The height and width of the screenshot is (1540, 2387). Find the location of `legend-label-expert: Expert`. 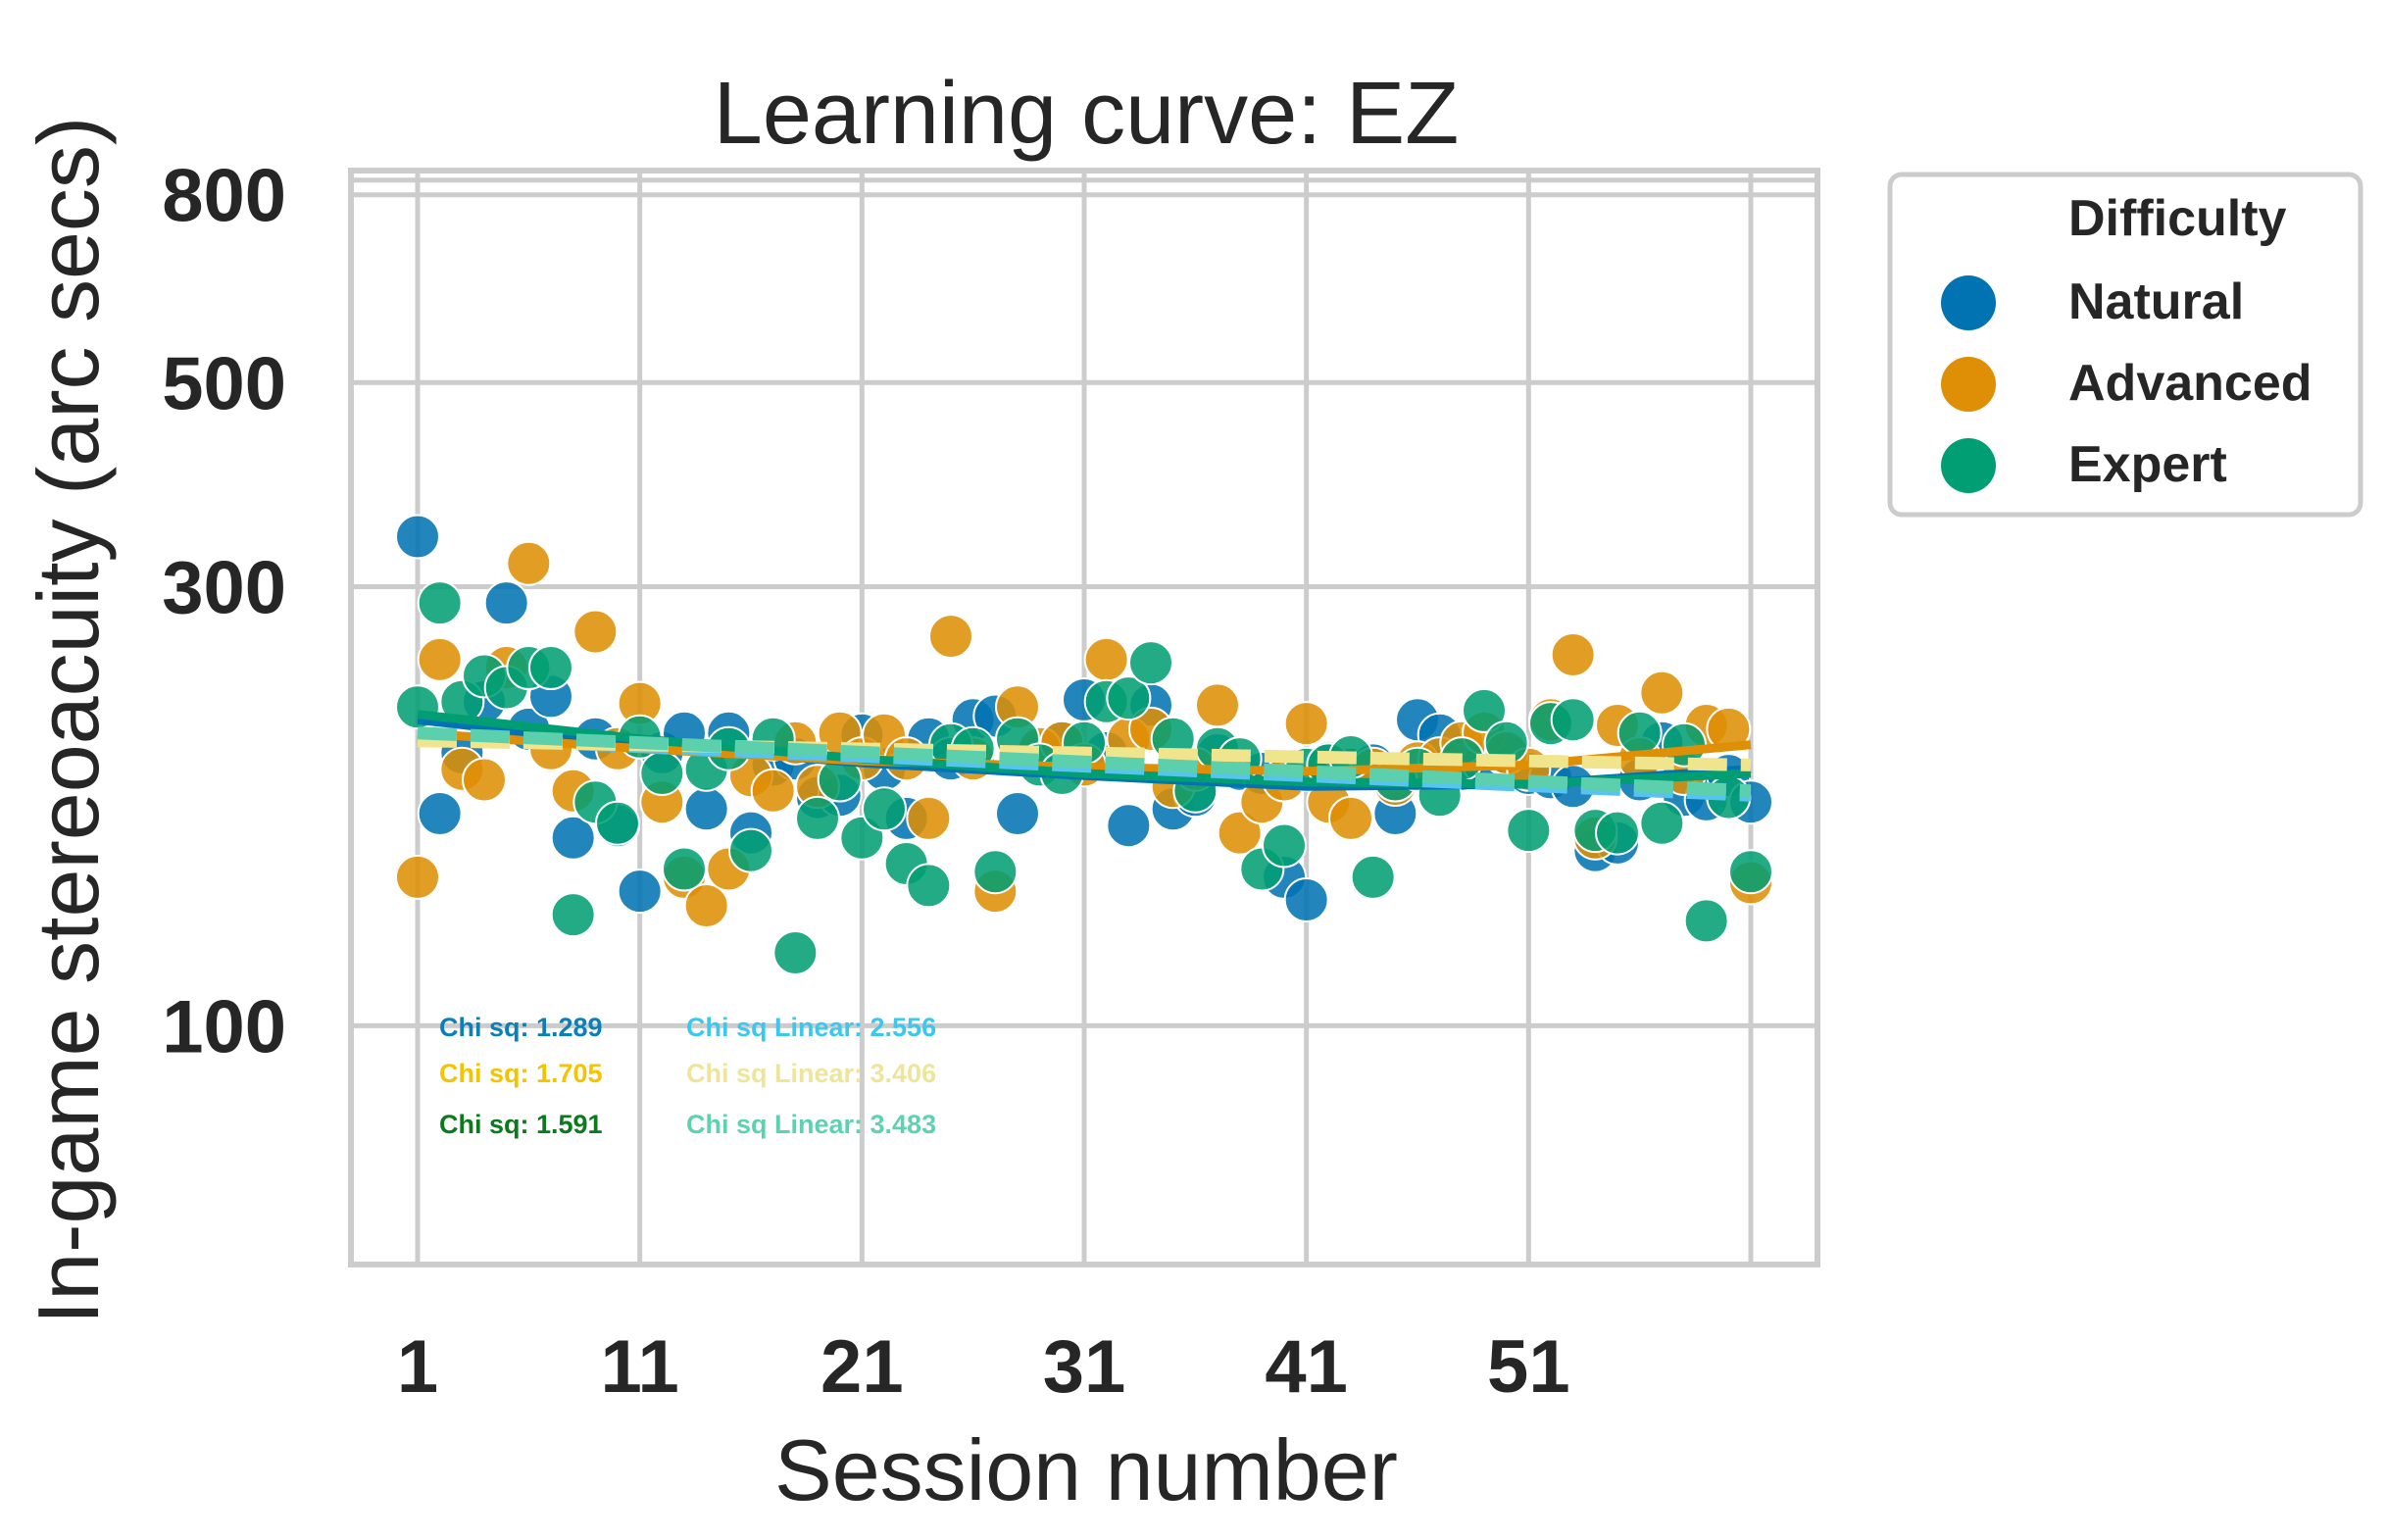

legend-label-expert: Expert is located at coordinates (2147, 465).